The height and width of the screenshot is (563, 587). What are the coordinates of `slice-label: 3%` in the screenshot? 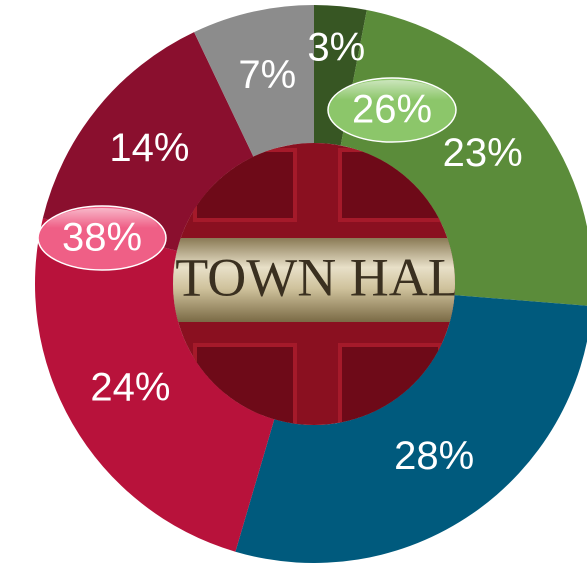 It's located at (336, 48).